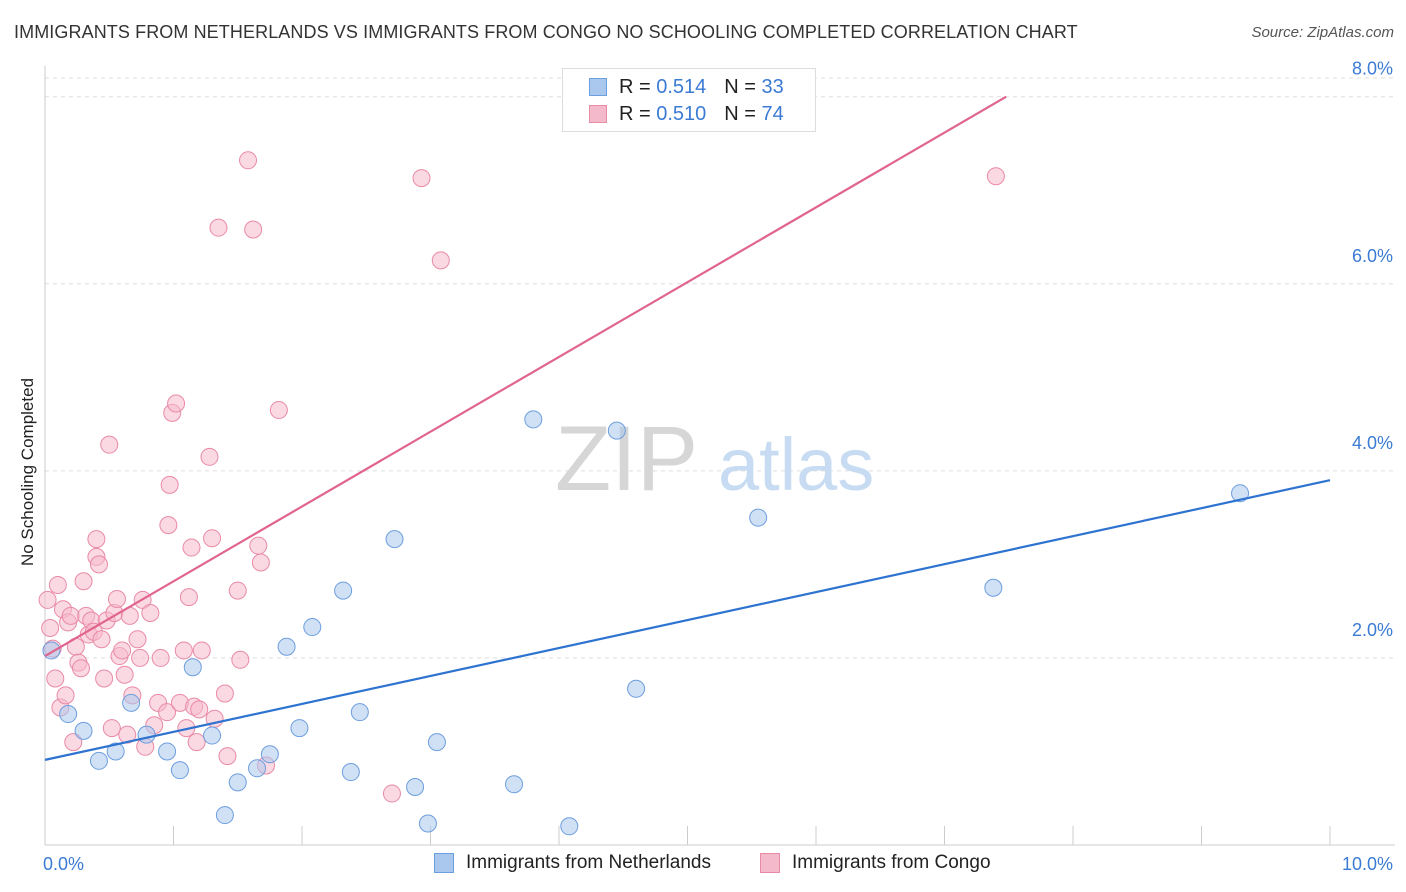 This screenshot has height=892, width=1406. Describe the element at coordinates (681, 113) in the screenshot. I see `legend-r-value: 0.510` at that location.